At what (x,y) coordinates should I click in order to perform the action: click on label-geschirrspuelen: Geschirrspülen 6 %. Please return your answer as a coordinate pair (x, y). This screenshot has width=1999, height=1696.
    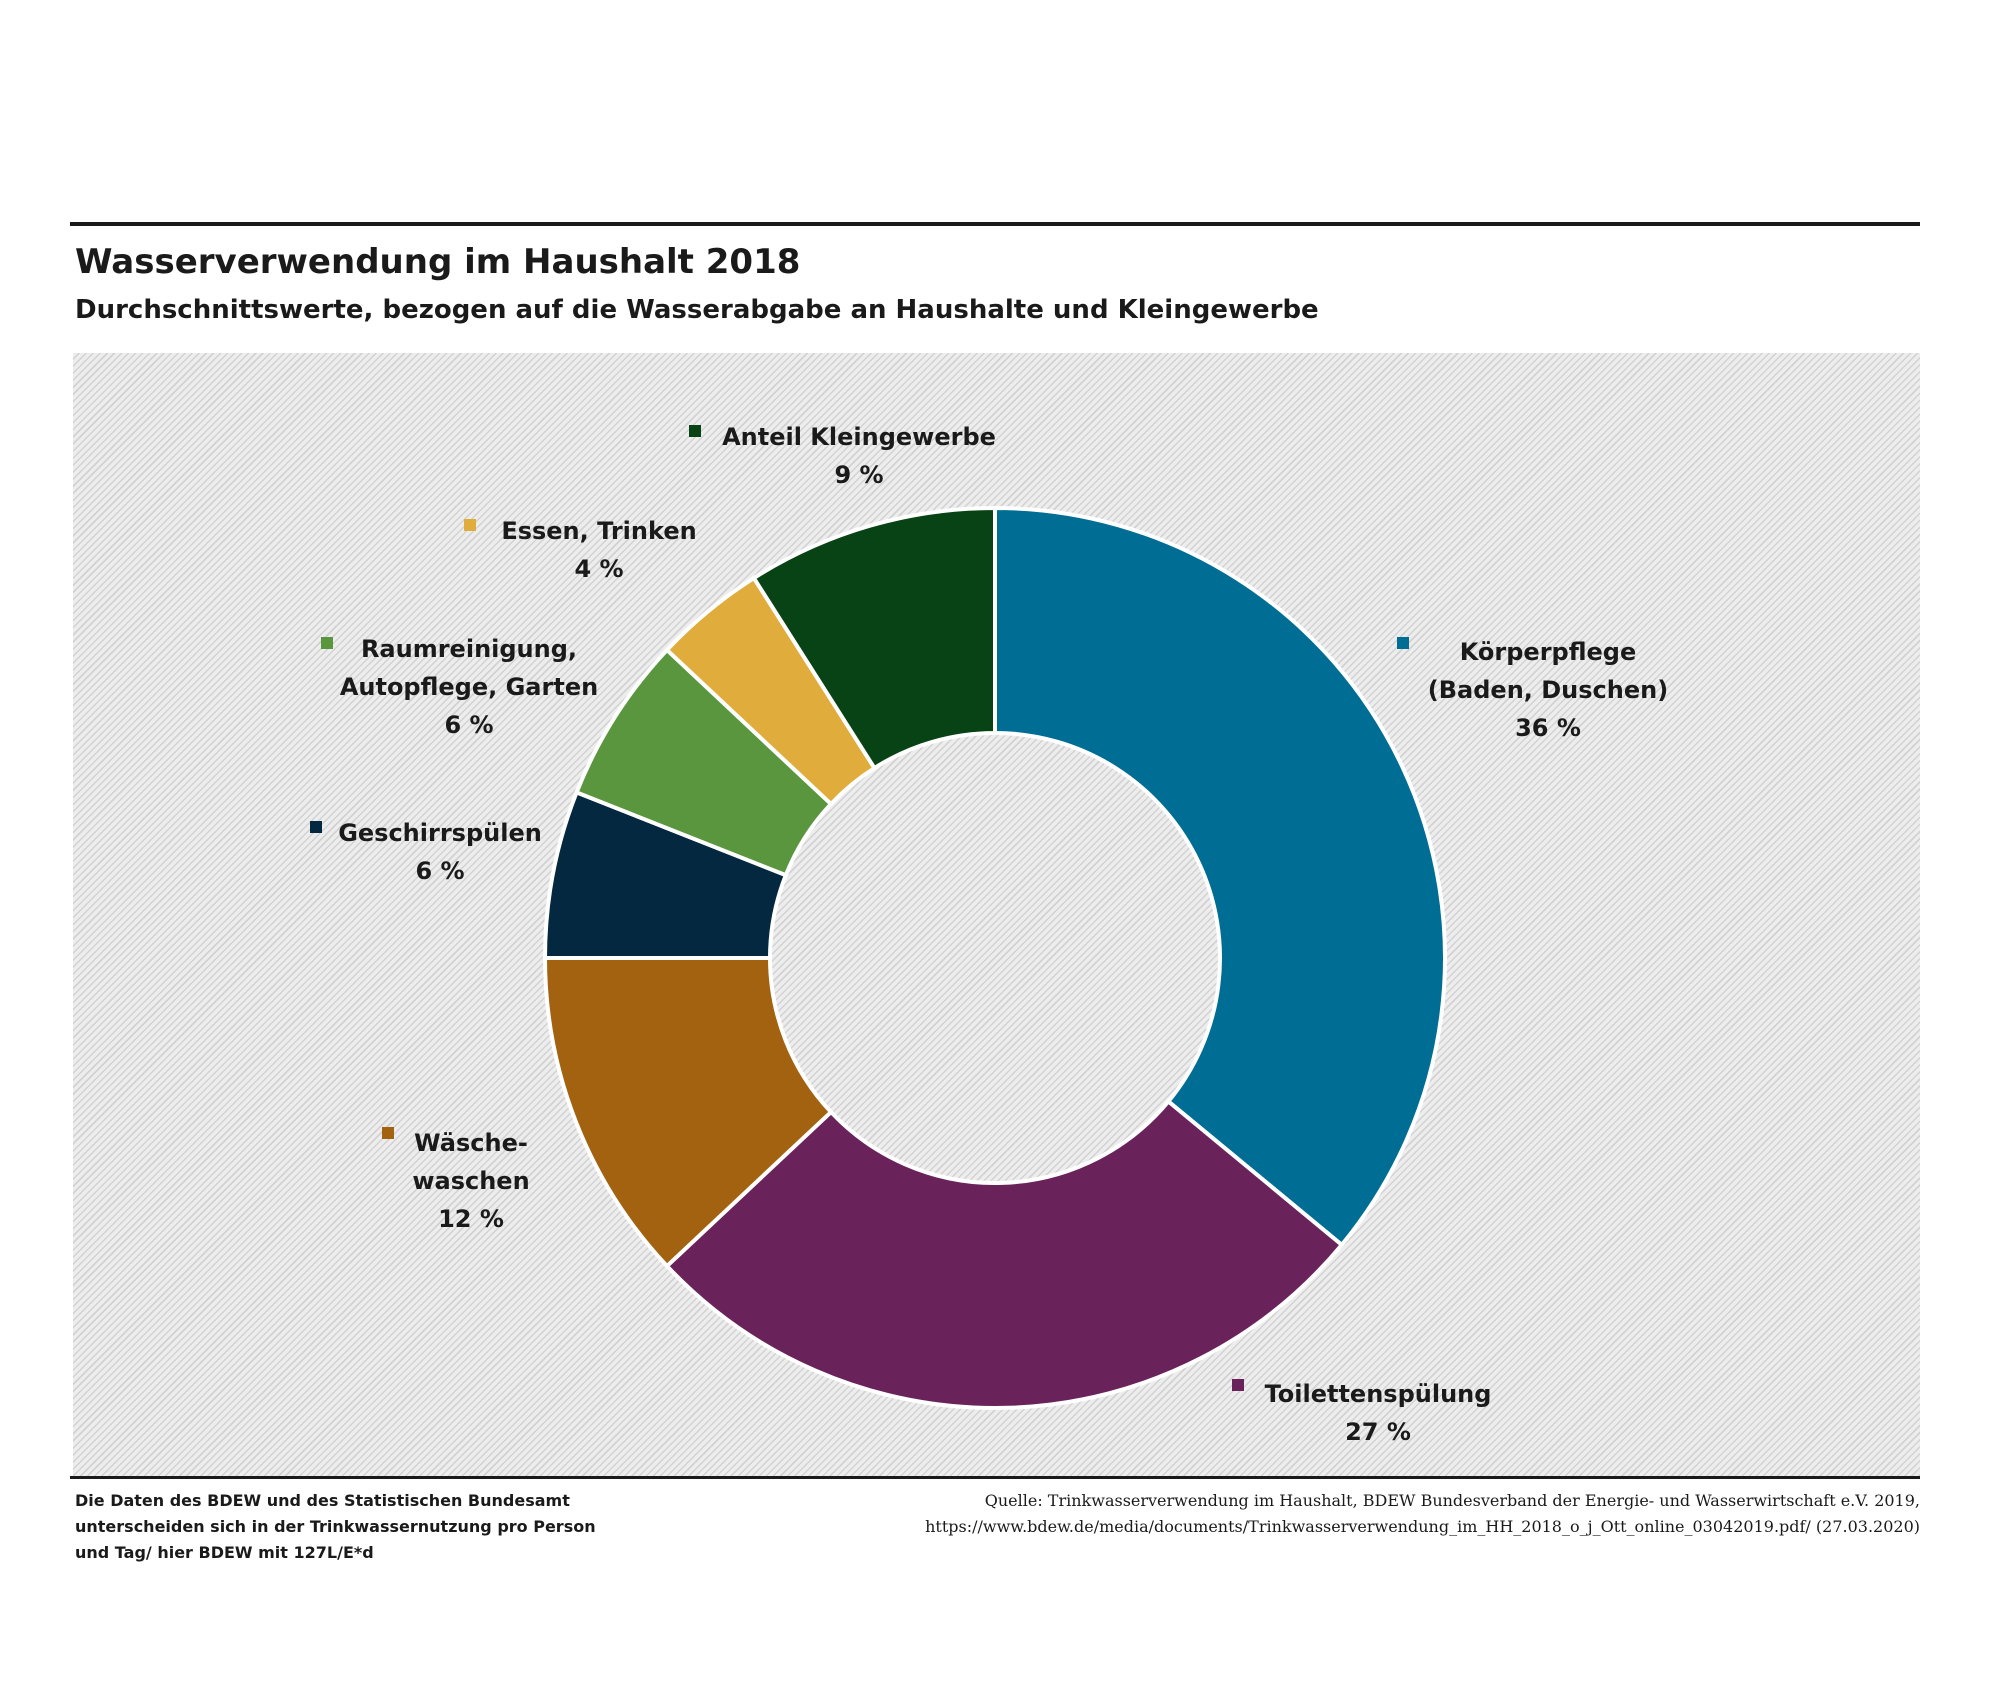
    Looking at the image, I should click on (426, 852).